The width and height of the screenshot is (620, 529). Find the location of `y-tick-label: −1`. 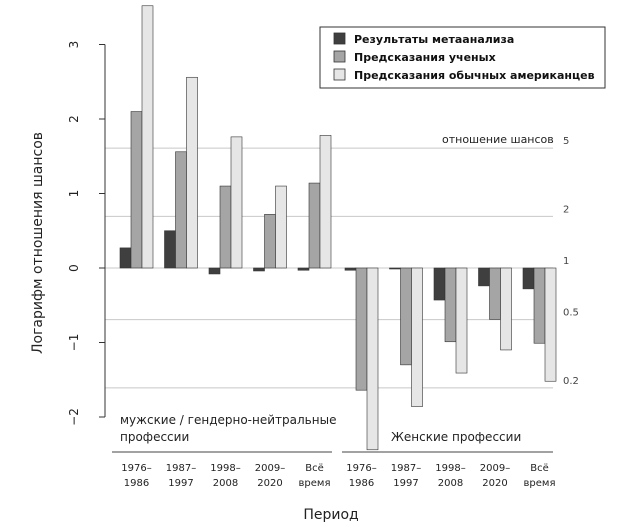

y-tick-label: −1 is located at coordinates (74, 343).